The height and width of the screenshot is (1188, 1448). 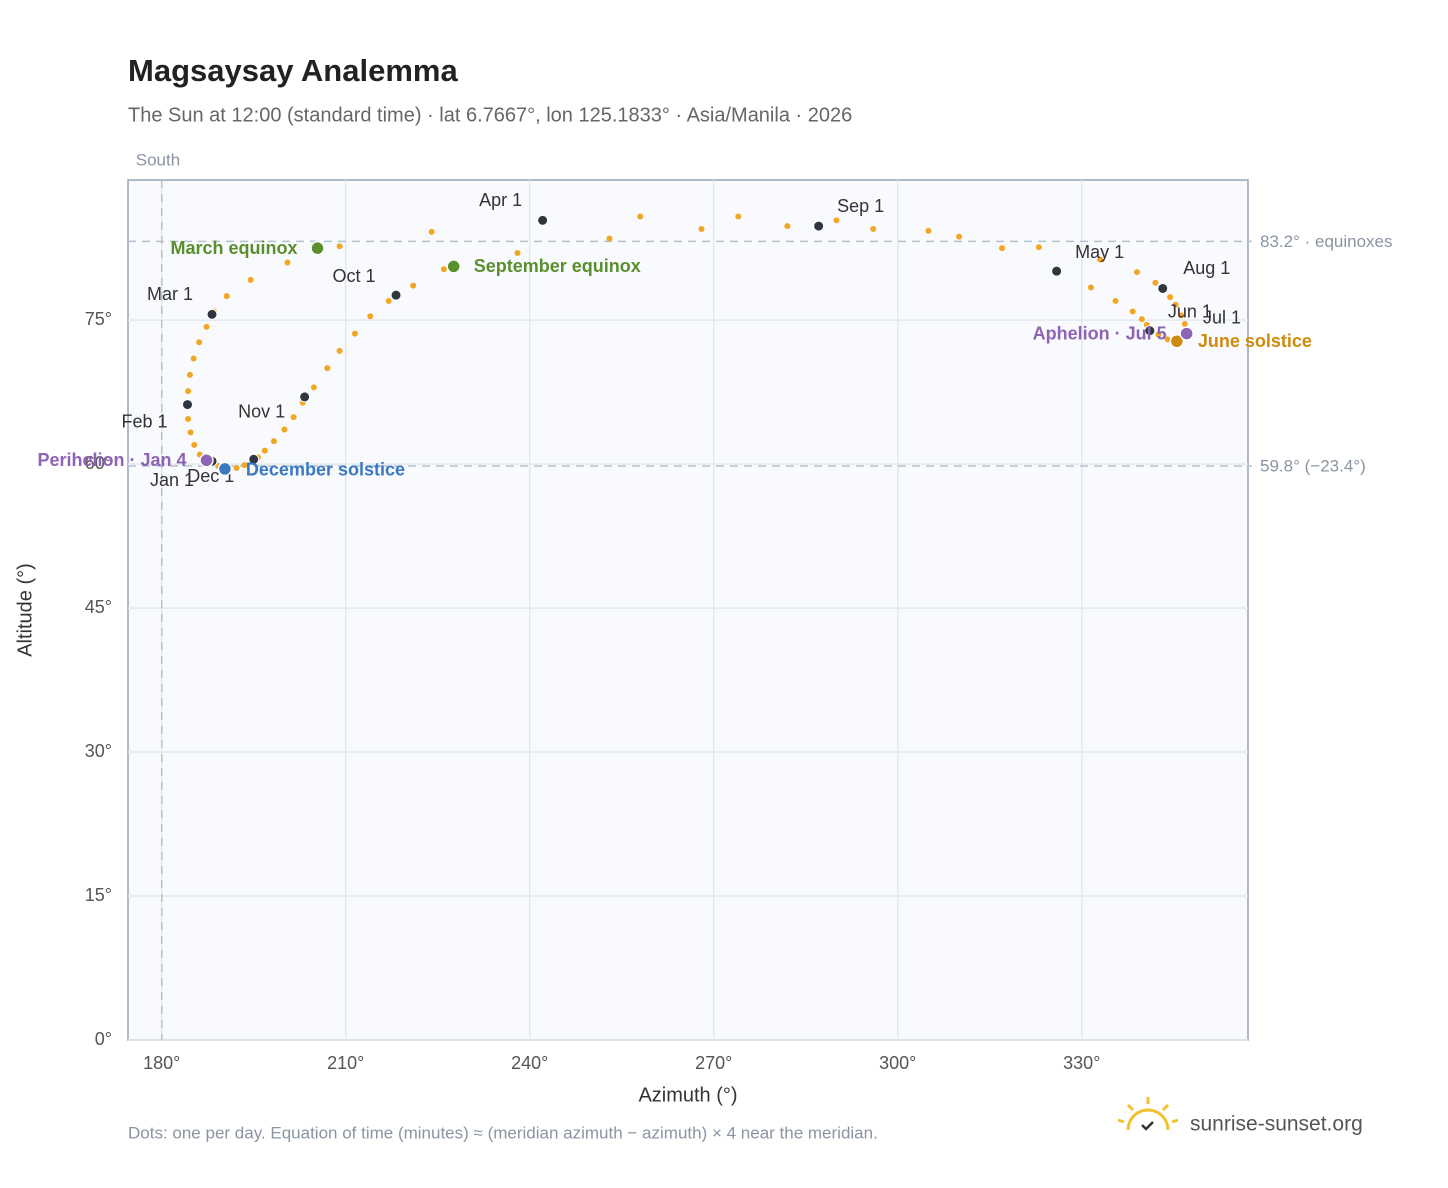 I want to click on x-tick-label: 210°, so click(x=345, y=1063).